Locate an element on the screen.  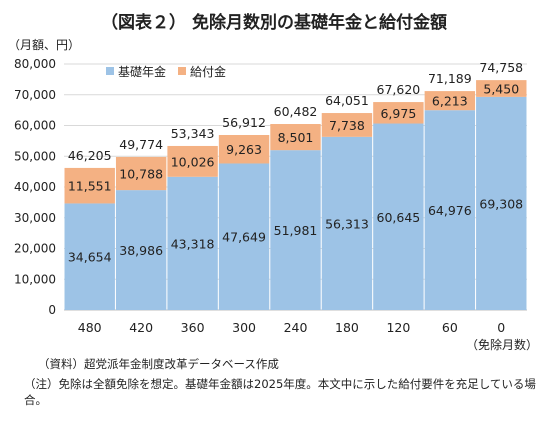
data-label-benefit: 7,738 is located at coordinates (347, 125).